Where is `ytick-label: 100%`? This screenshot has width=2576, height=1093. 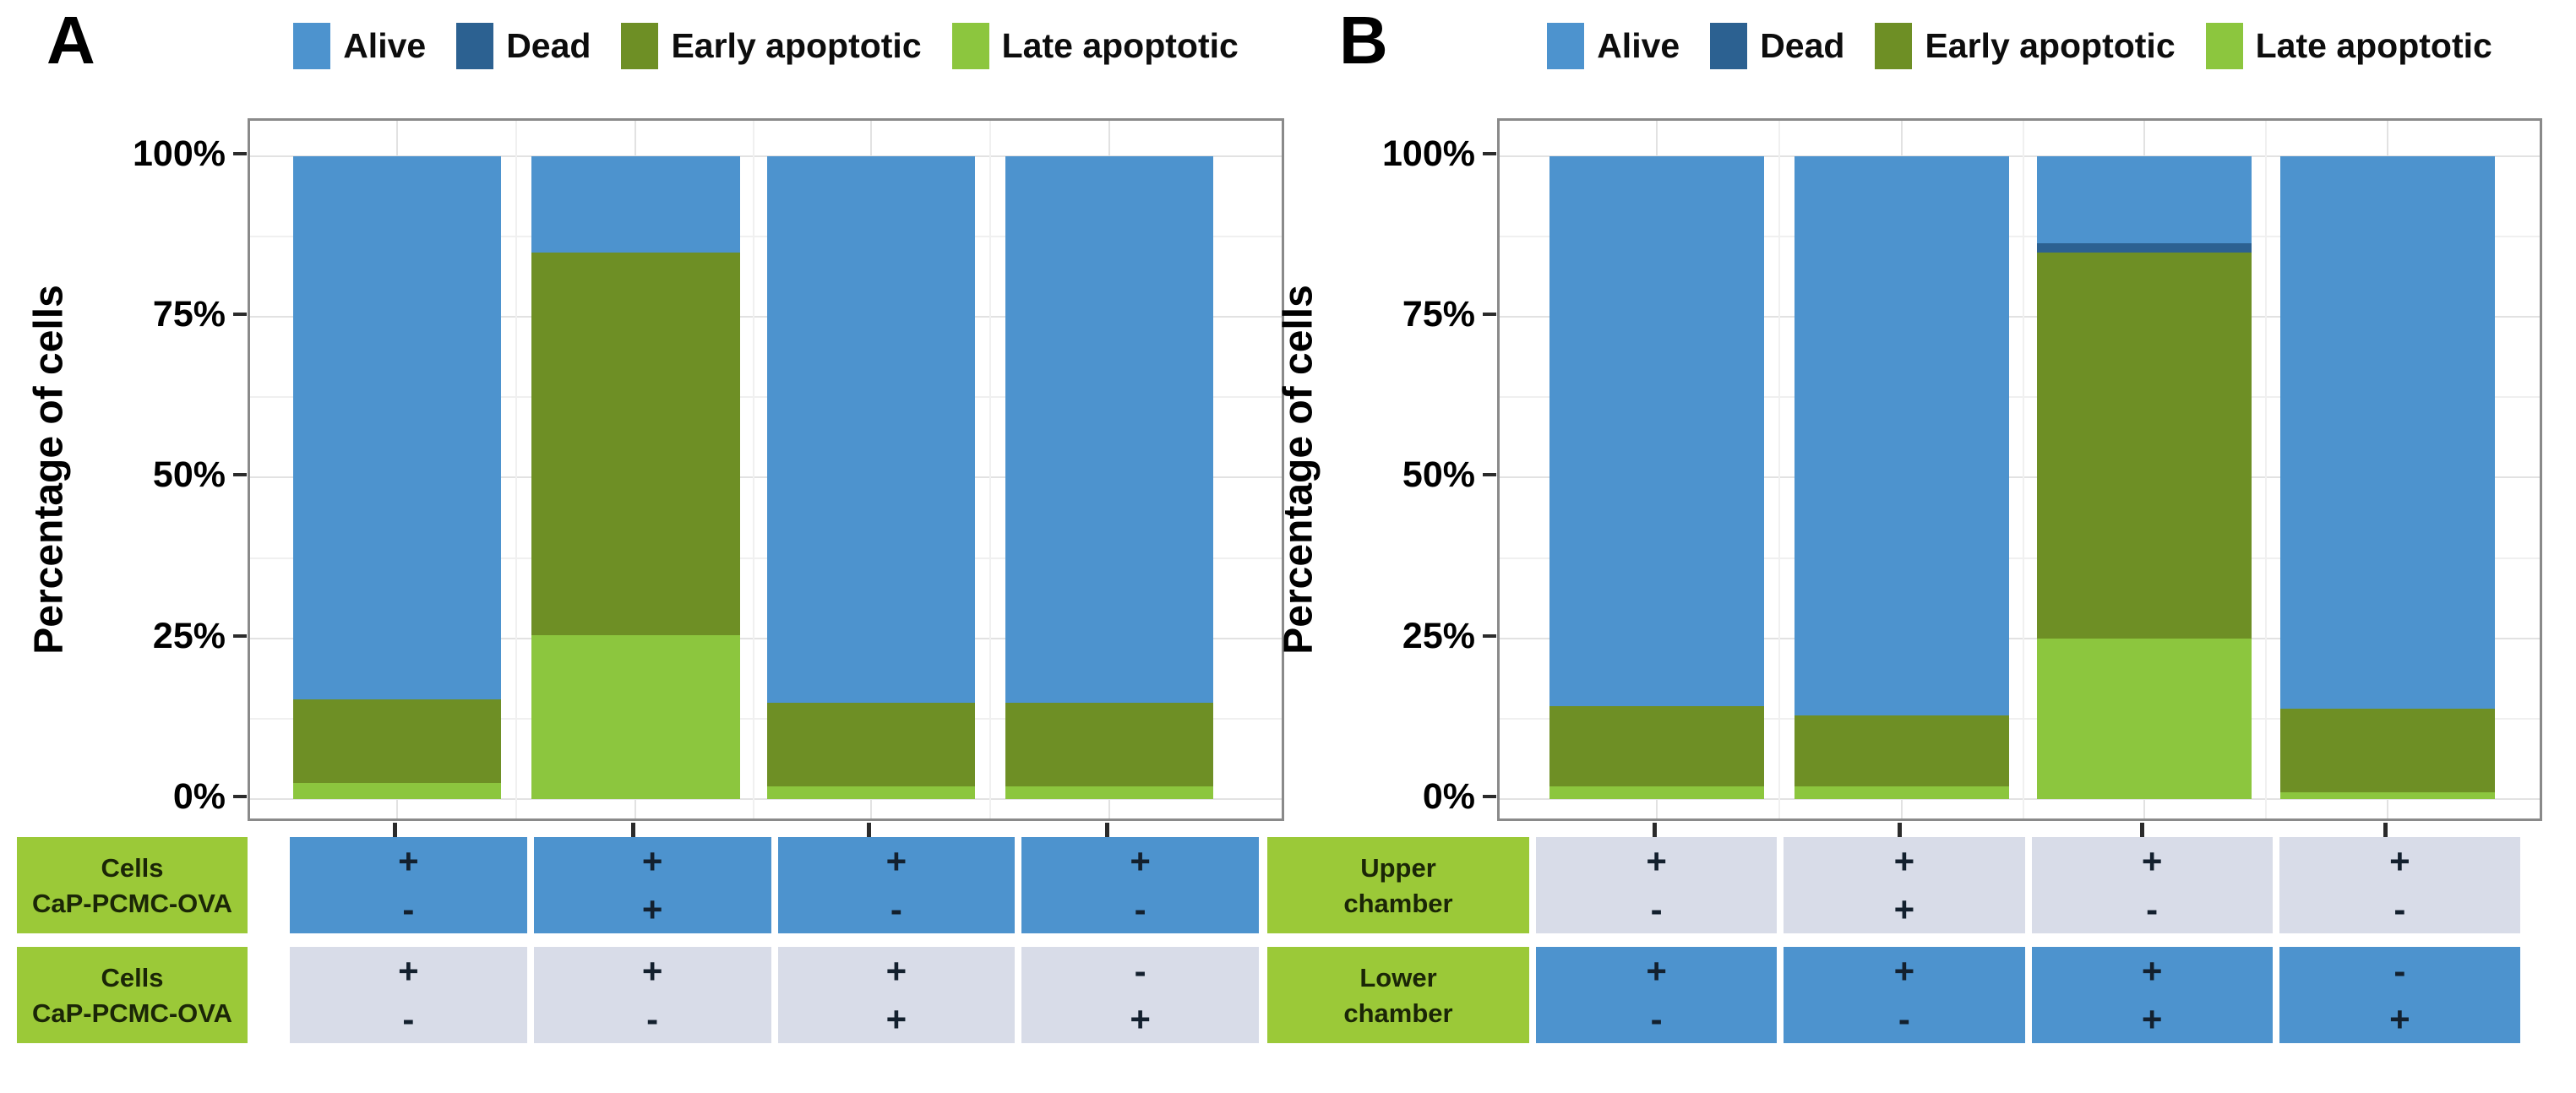 ytick-label: 100% is located at coordinates (1428, 153).